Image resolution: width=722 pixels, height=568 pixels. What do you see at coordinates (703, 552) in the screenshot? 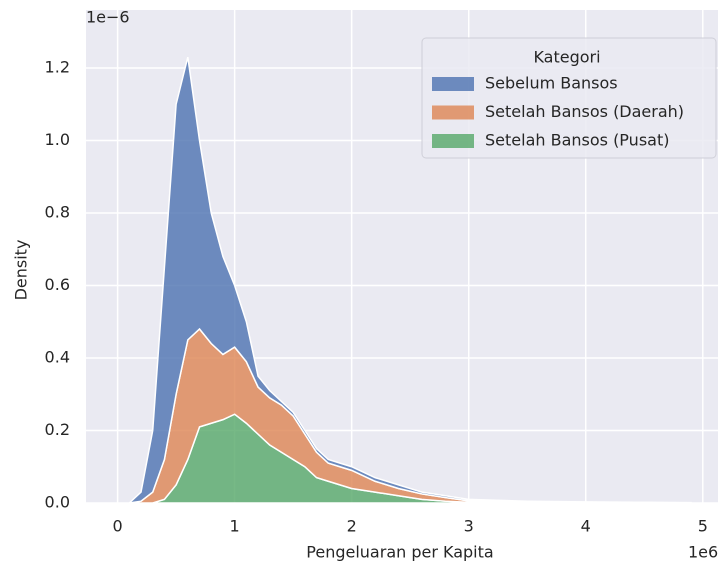
I see `x-offset-label: 1e6` at bounding box center [703, 552].